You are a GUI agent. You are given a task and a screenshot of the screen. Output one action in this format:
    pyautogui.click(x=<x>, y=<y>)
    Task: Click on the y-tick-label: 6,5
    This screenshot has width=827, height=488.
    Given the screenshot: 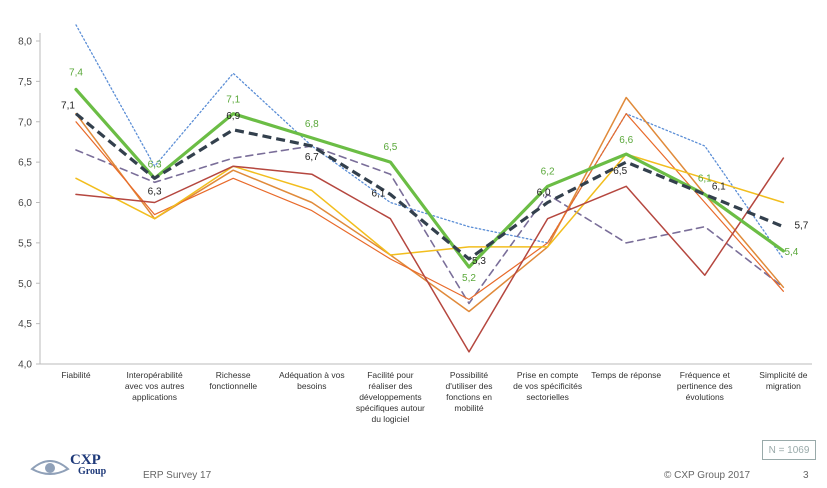 What is the action you would take?
    pyautogui.click(x=25, y=163)
    